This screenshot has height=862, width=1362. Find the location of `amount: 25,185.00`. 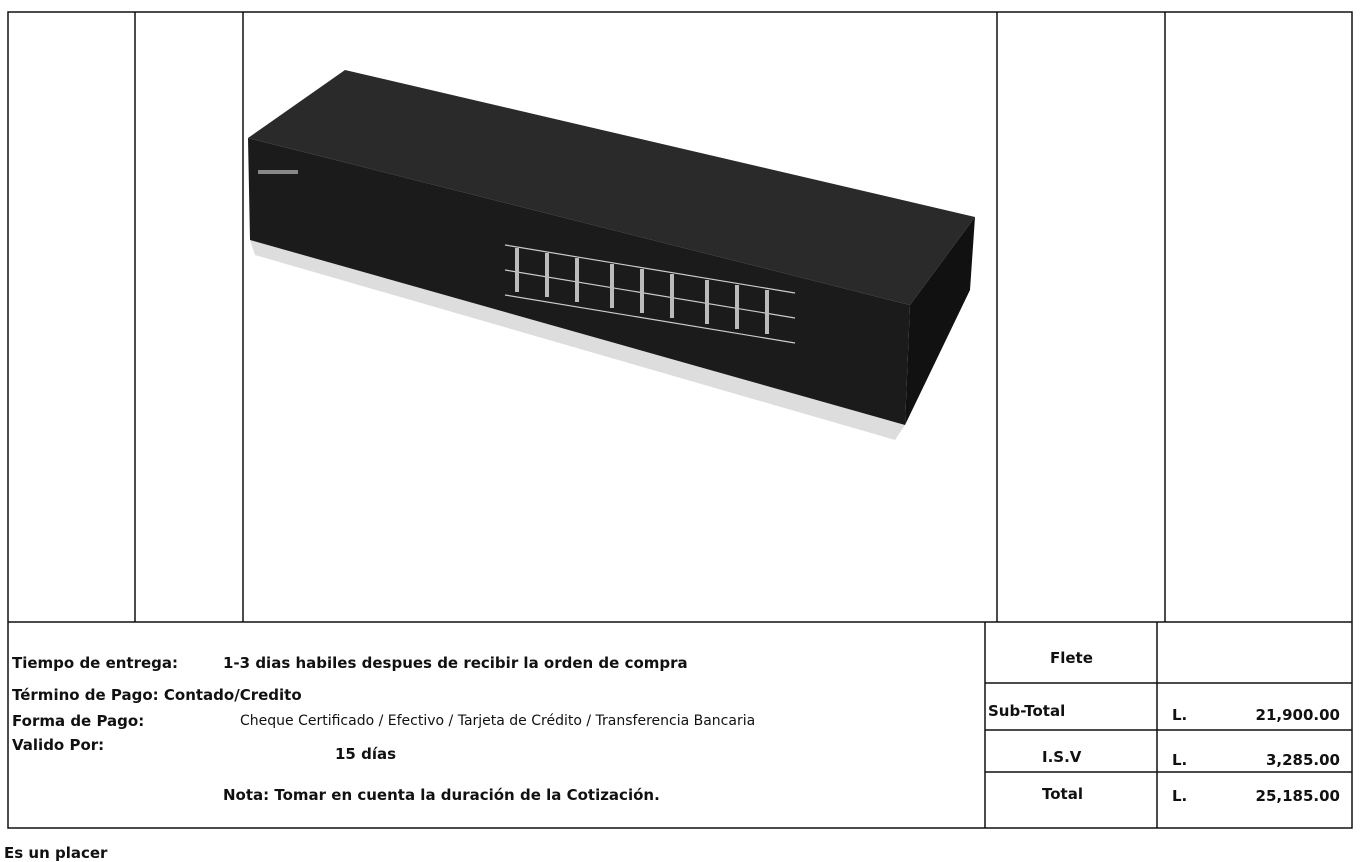

amount: 25,185.00 is located at coordinates (1297, 796).